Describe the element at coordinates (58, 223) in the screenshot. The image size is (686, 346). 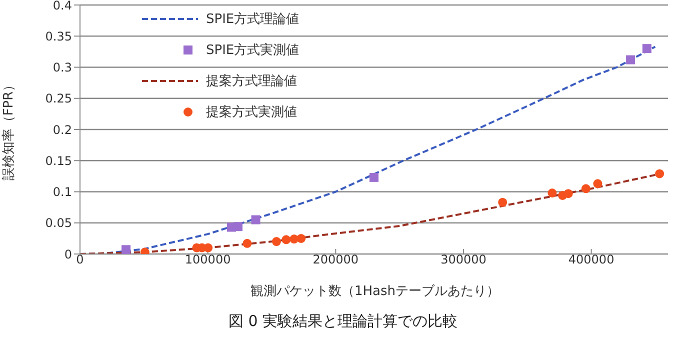
I see `y-tick-label: 0.05` at that location.